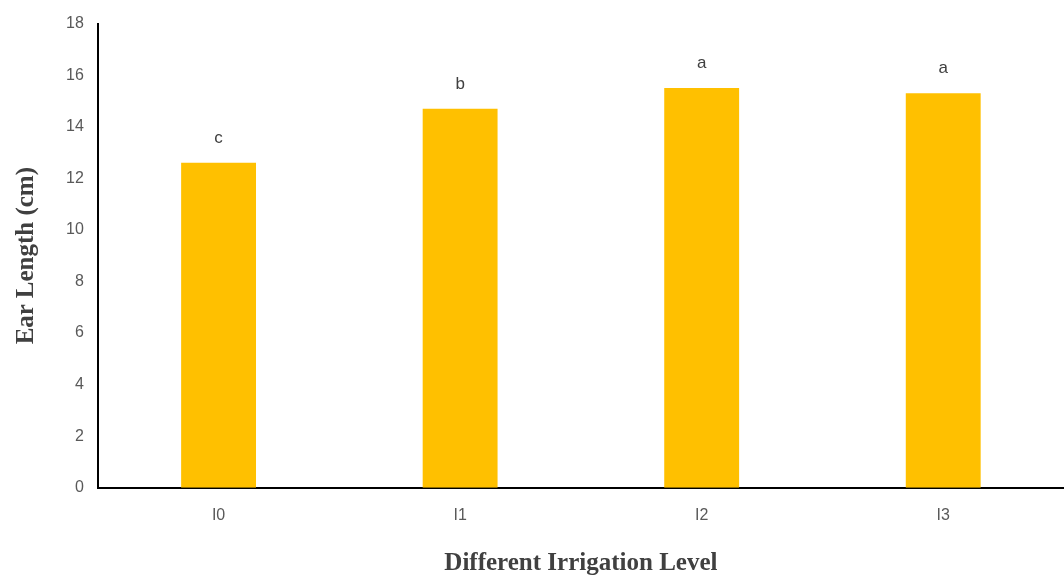  What do you see at coordinates (943, 514) in the screenshot?
I see `x-tick-label: I3` at bounding box center [943, 514].